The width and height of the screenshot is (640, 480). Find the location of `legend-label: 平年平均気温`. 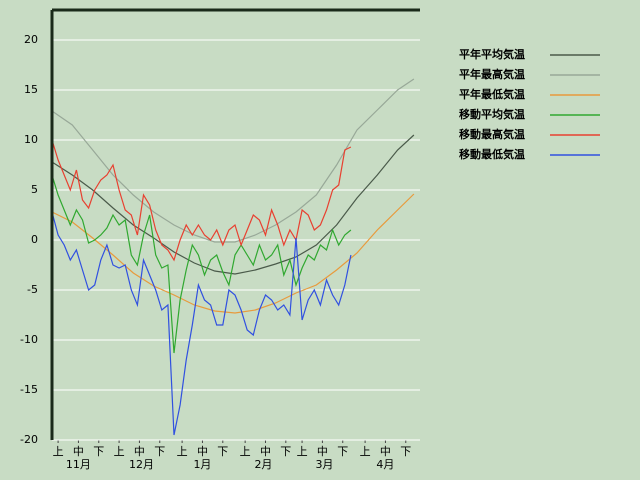

legend-label: 平年平均気温 is located at coordinates (492, 54).